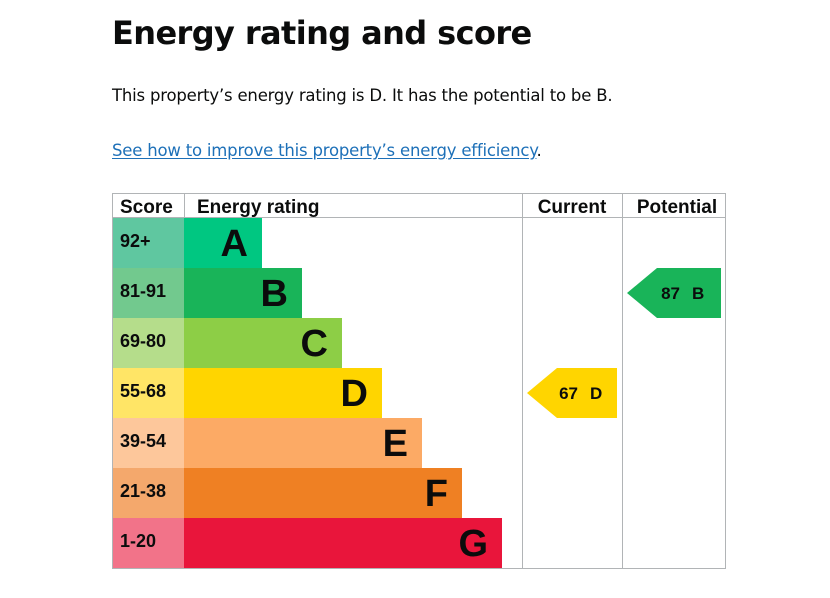 The image size is (830, 598). What do you see at coordinates (395, 444) in the screenshot?
I see `rating-letter-e: E` at bounding box center [395, 444].